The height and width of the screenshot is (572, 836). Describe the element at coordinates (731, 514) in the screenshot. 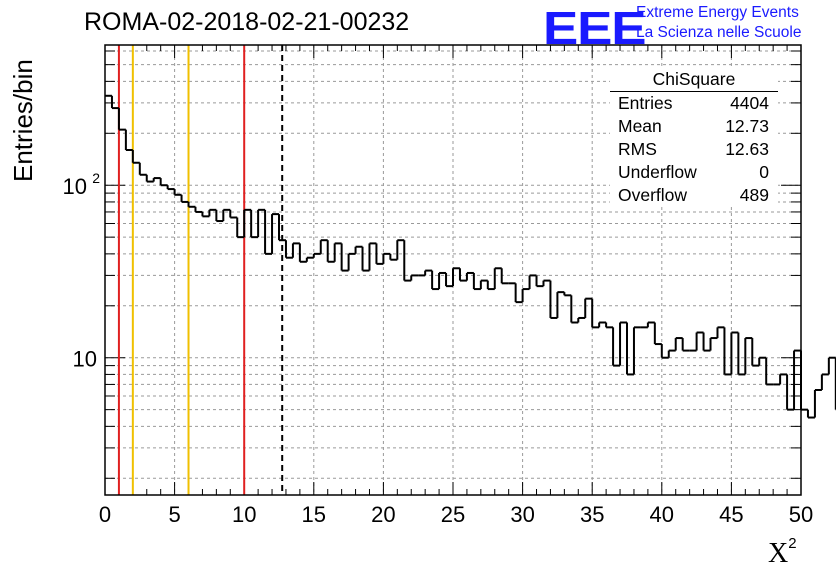

I see `x-tick-label: 45` at that location.